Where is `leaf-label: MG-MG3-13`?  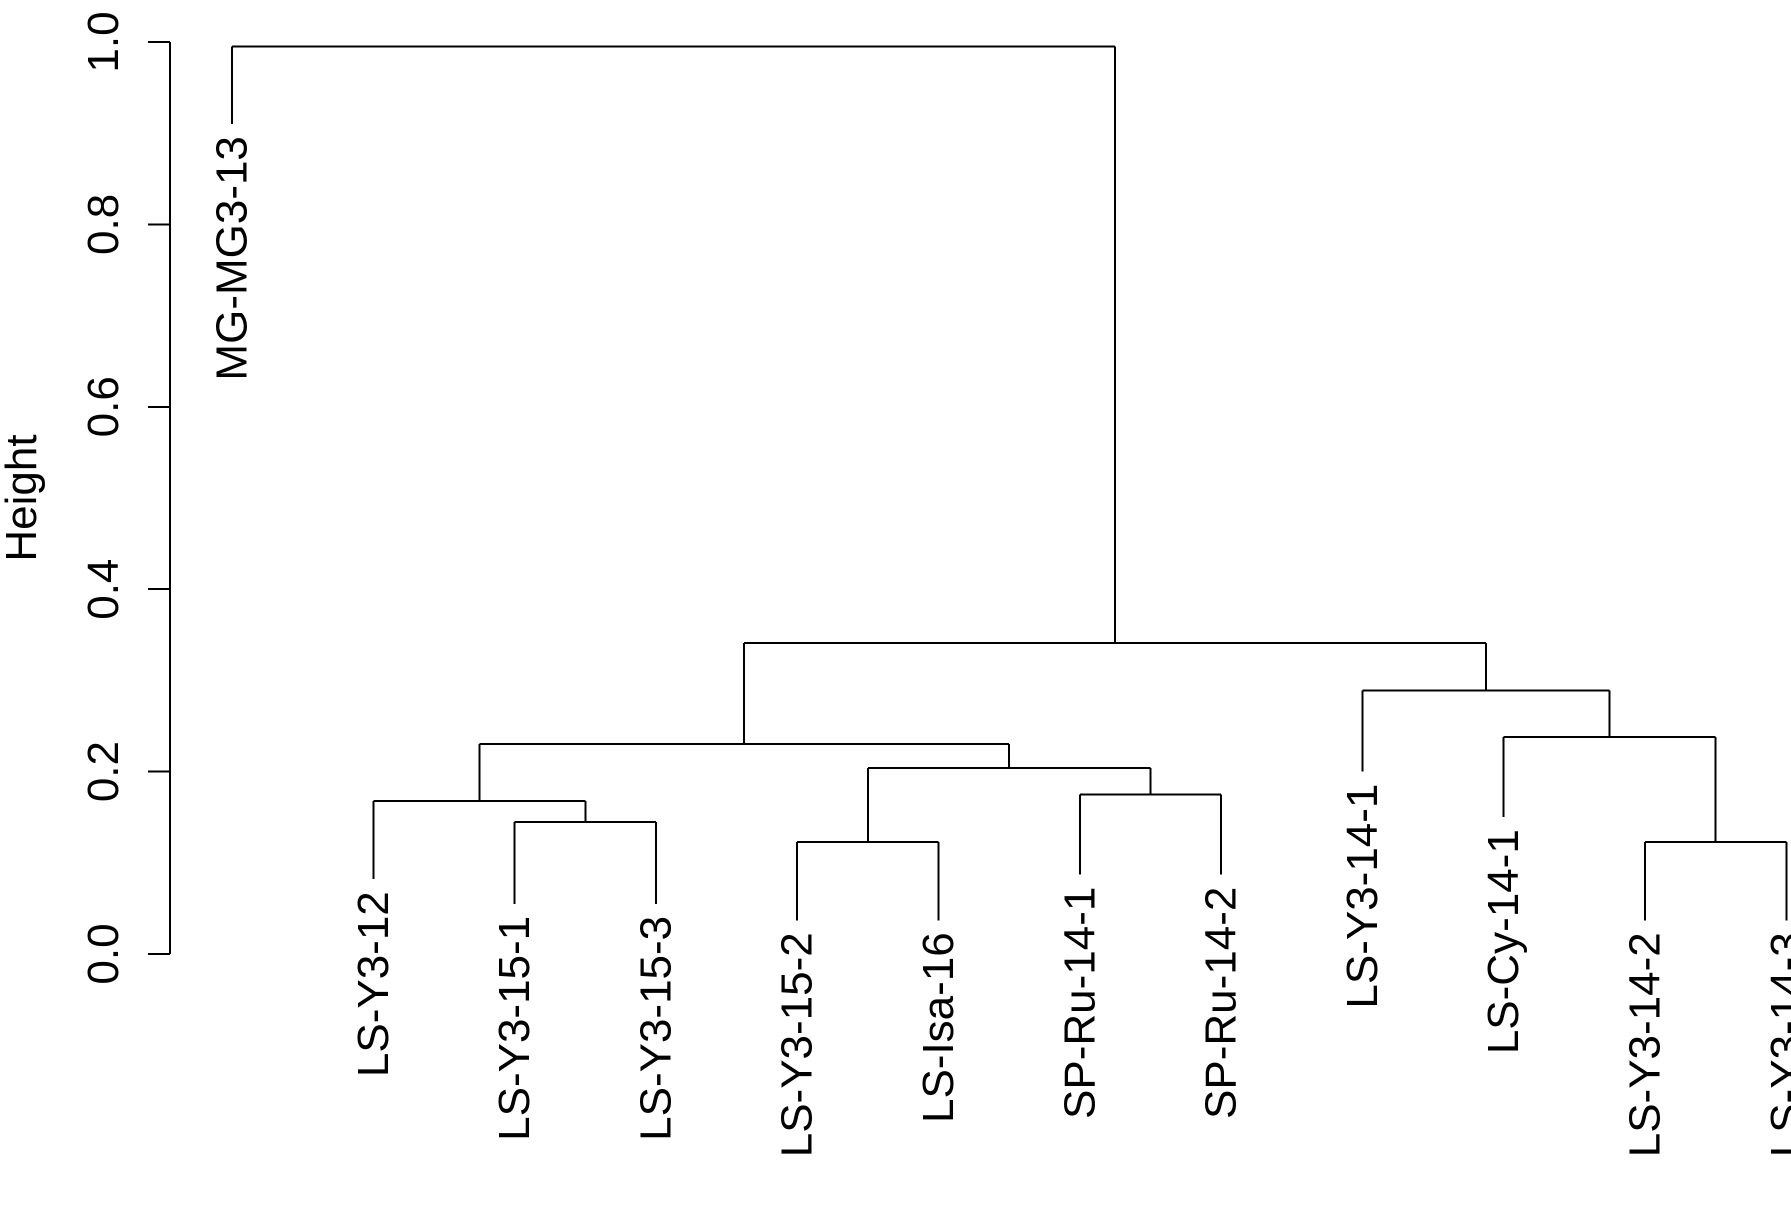 leaf-label: MG-MG3-13 is located at coordinates (232, 258).